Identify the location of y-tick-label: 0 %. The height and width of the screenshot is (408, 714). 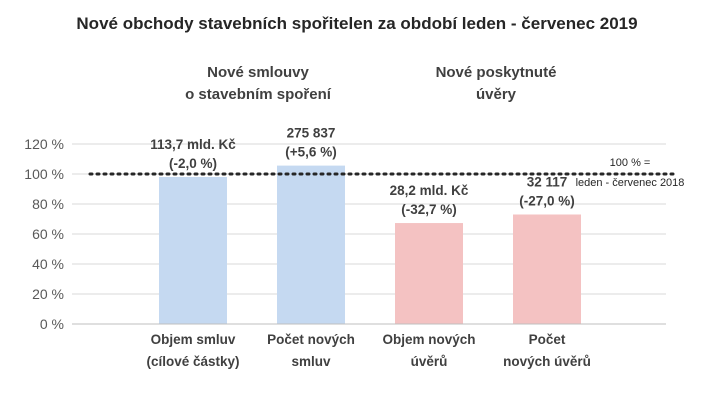
(52, 324).